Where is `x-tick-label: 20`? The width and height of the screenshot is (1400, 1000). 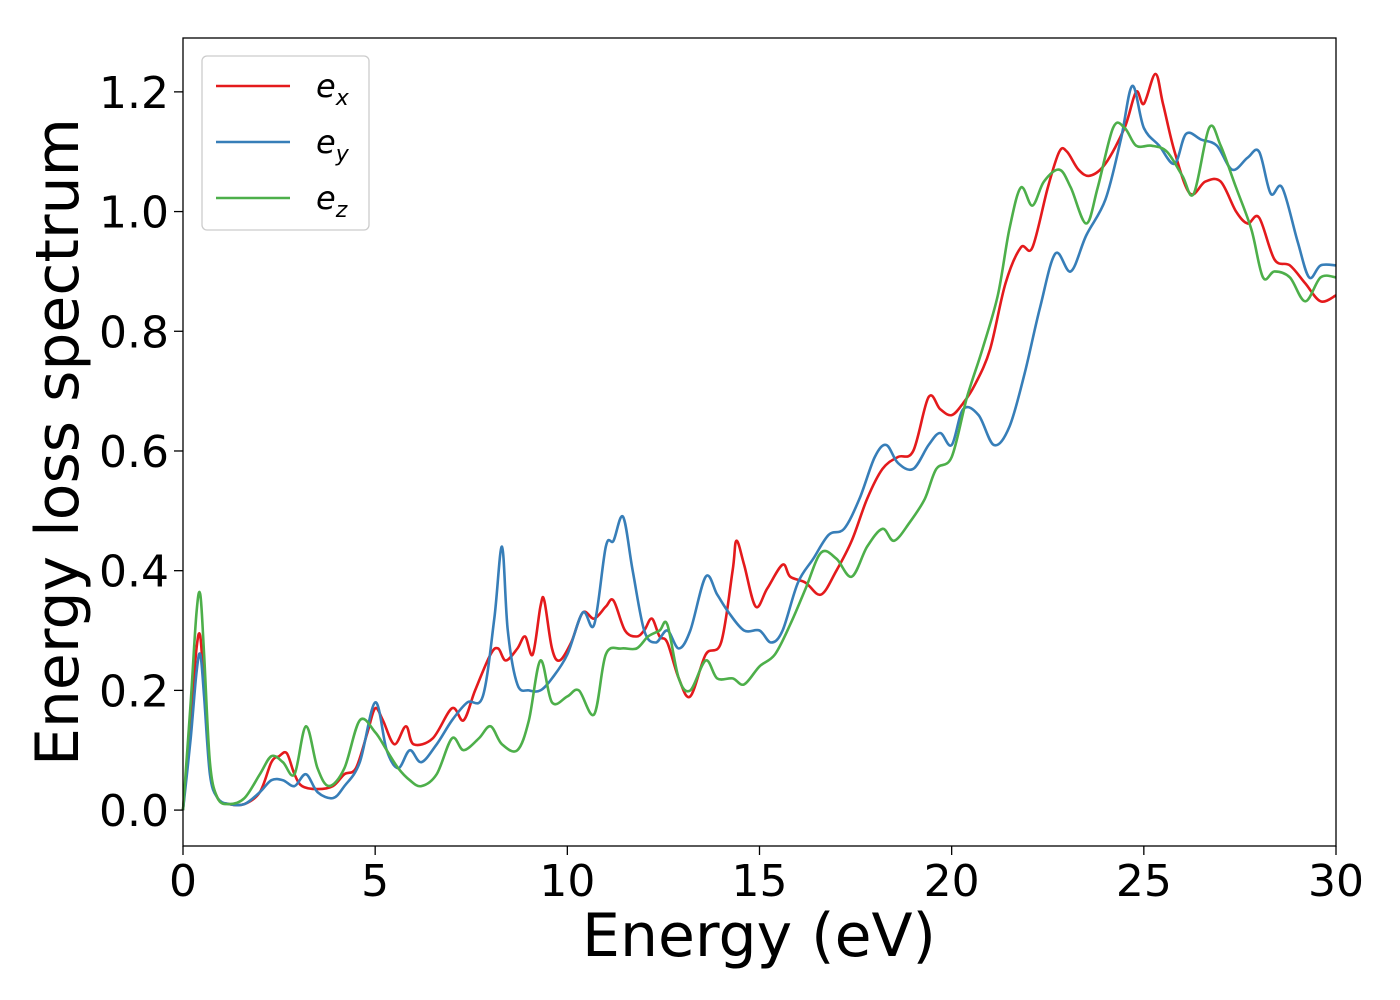 x-tick-label: 20 is located at coordinates (952, 881).